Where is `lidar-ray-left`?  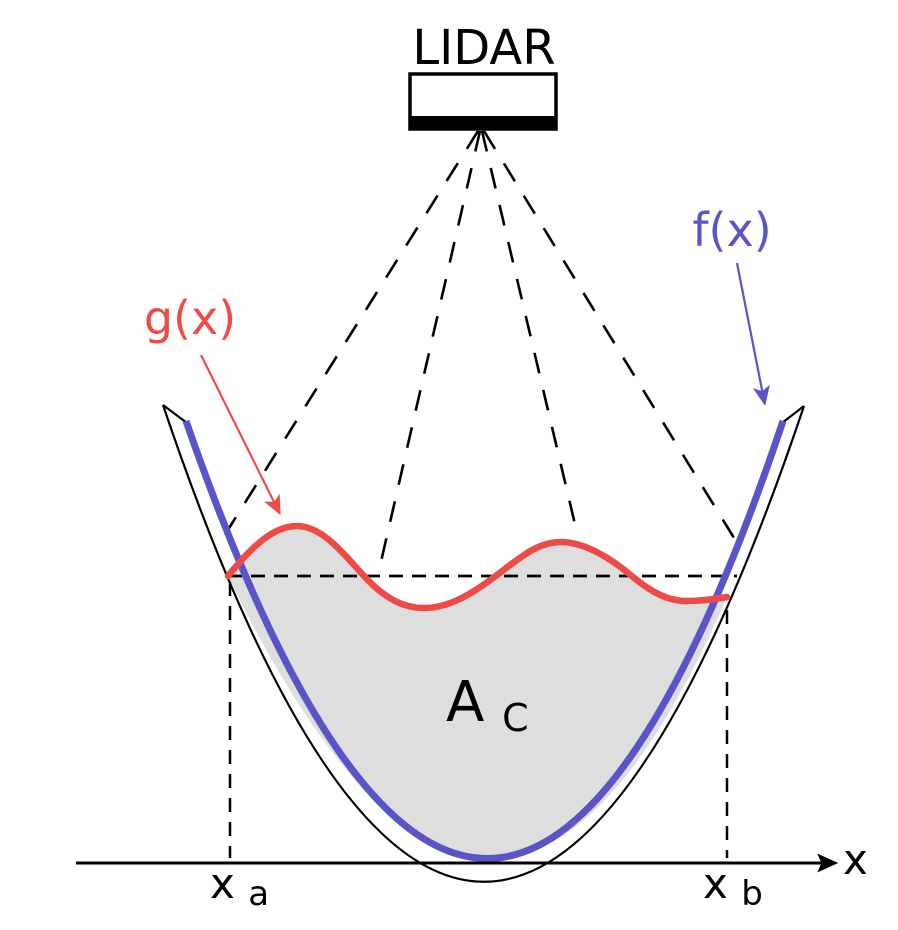 lidar-ray-left is located at coordinates (352, 332).